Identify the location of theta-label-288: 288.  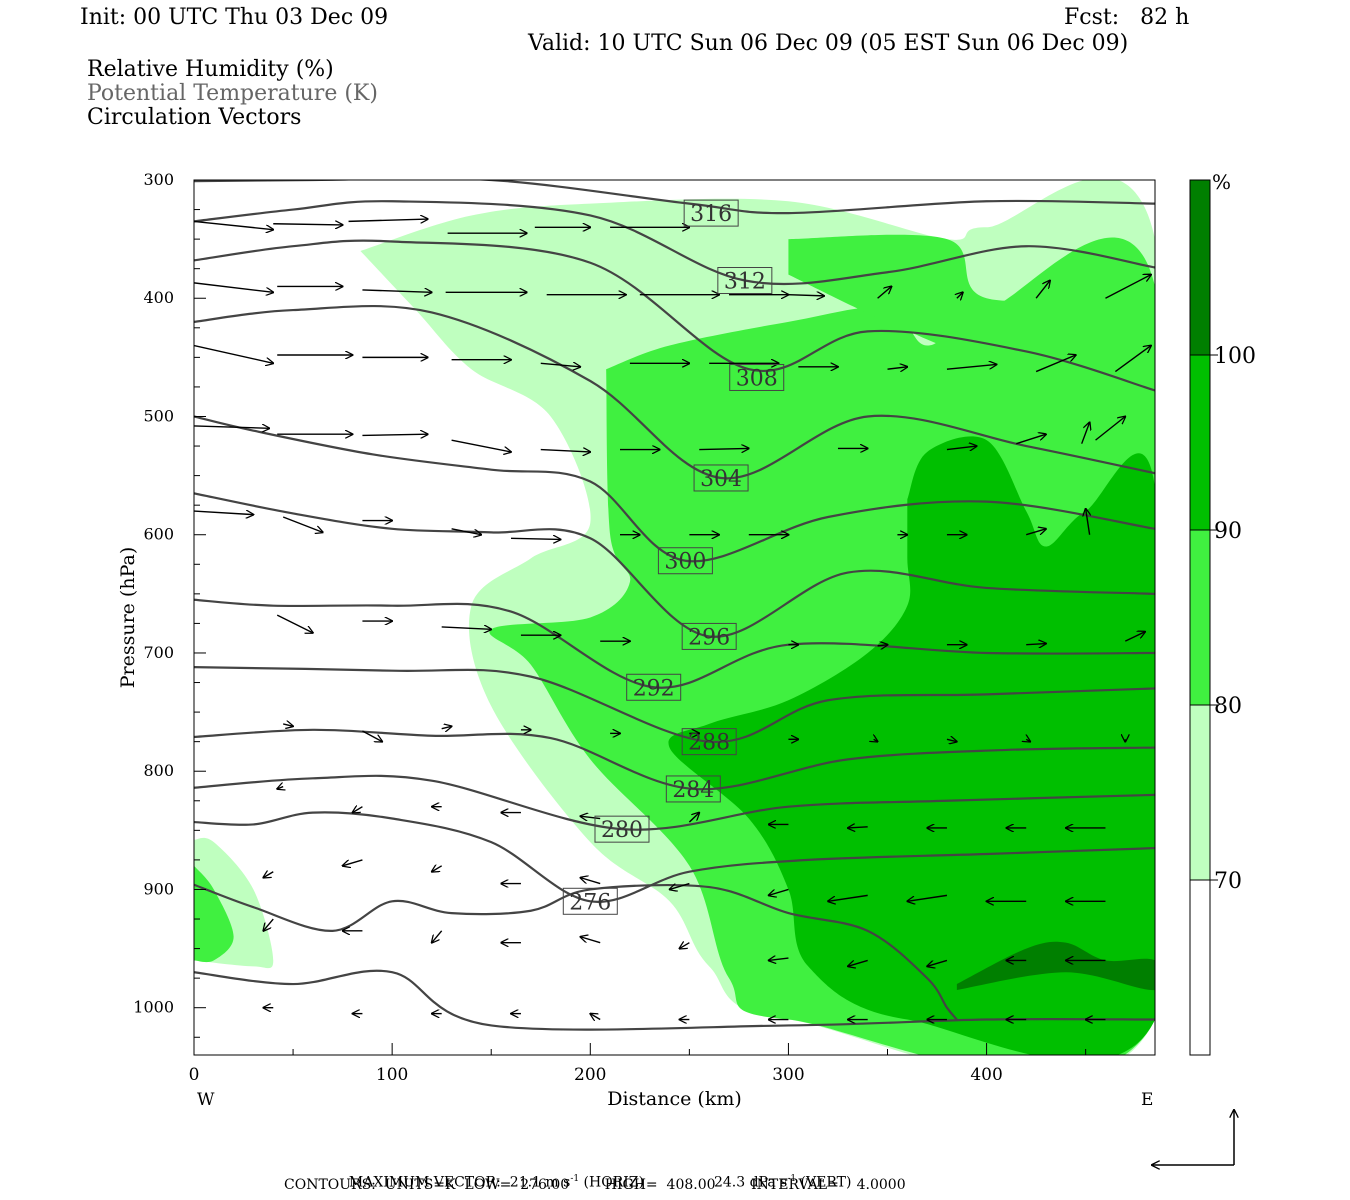
(709, 742).